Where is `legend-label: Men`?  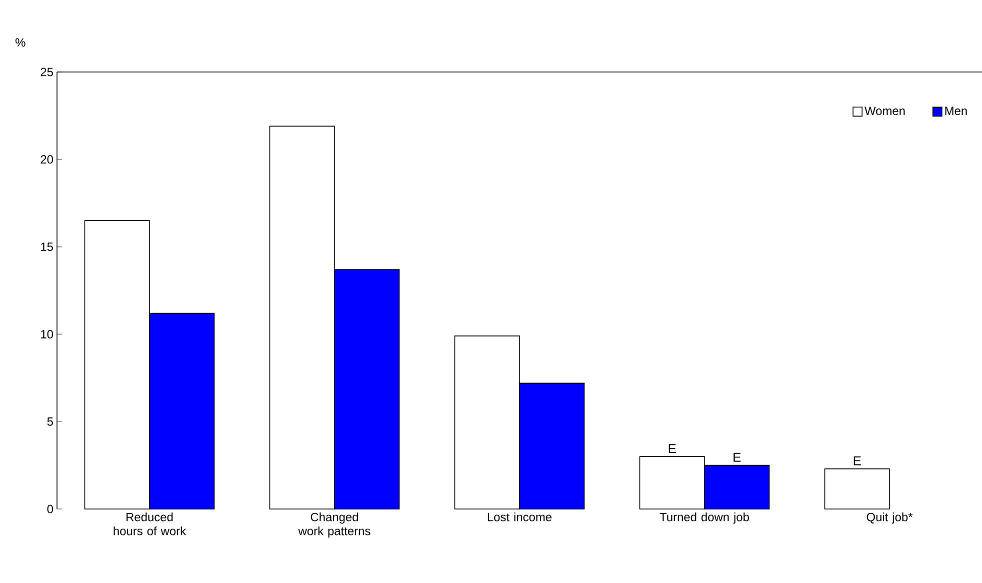
legend-label: Men is located at coordinates (956, 111).